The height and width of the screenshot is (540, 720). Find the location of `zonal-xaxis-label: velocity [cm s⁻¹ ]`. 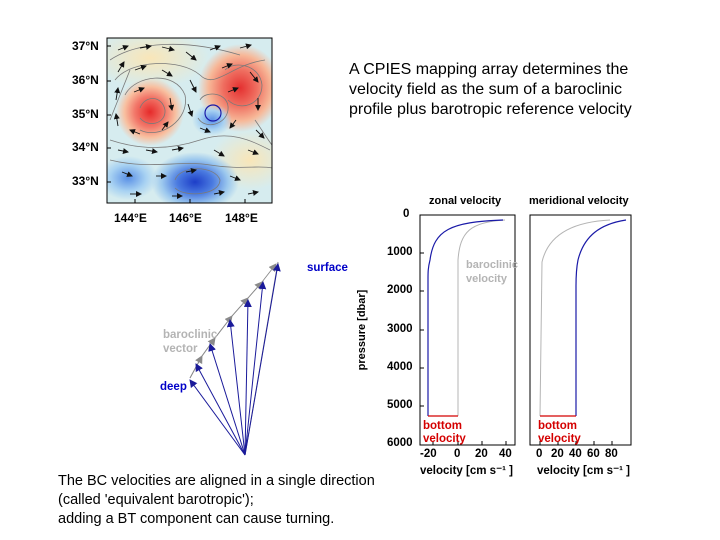

zonal-xaxis-label: velocity [cm s⁻¹ ] is located at coordinates (466, 471).